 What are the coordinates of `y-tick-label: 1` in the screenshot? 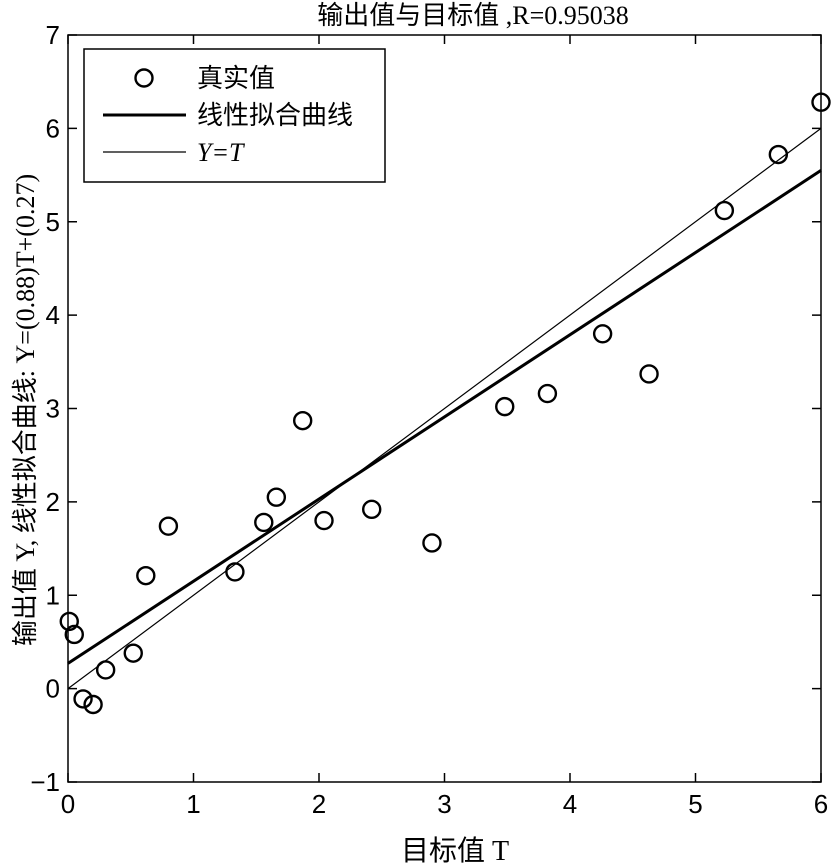 It's located at (53, 595).